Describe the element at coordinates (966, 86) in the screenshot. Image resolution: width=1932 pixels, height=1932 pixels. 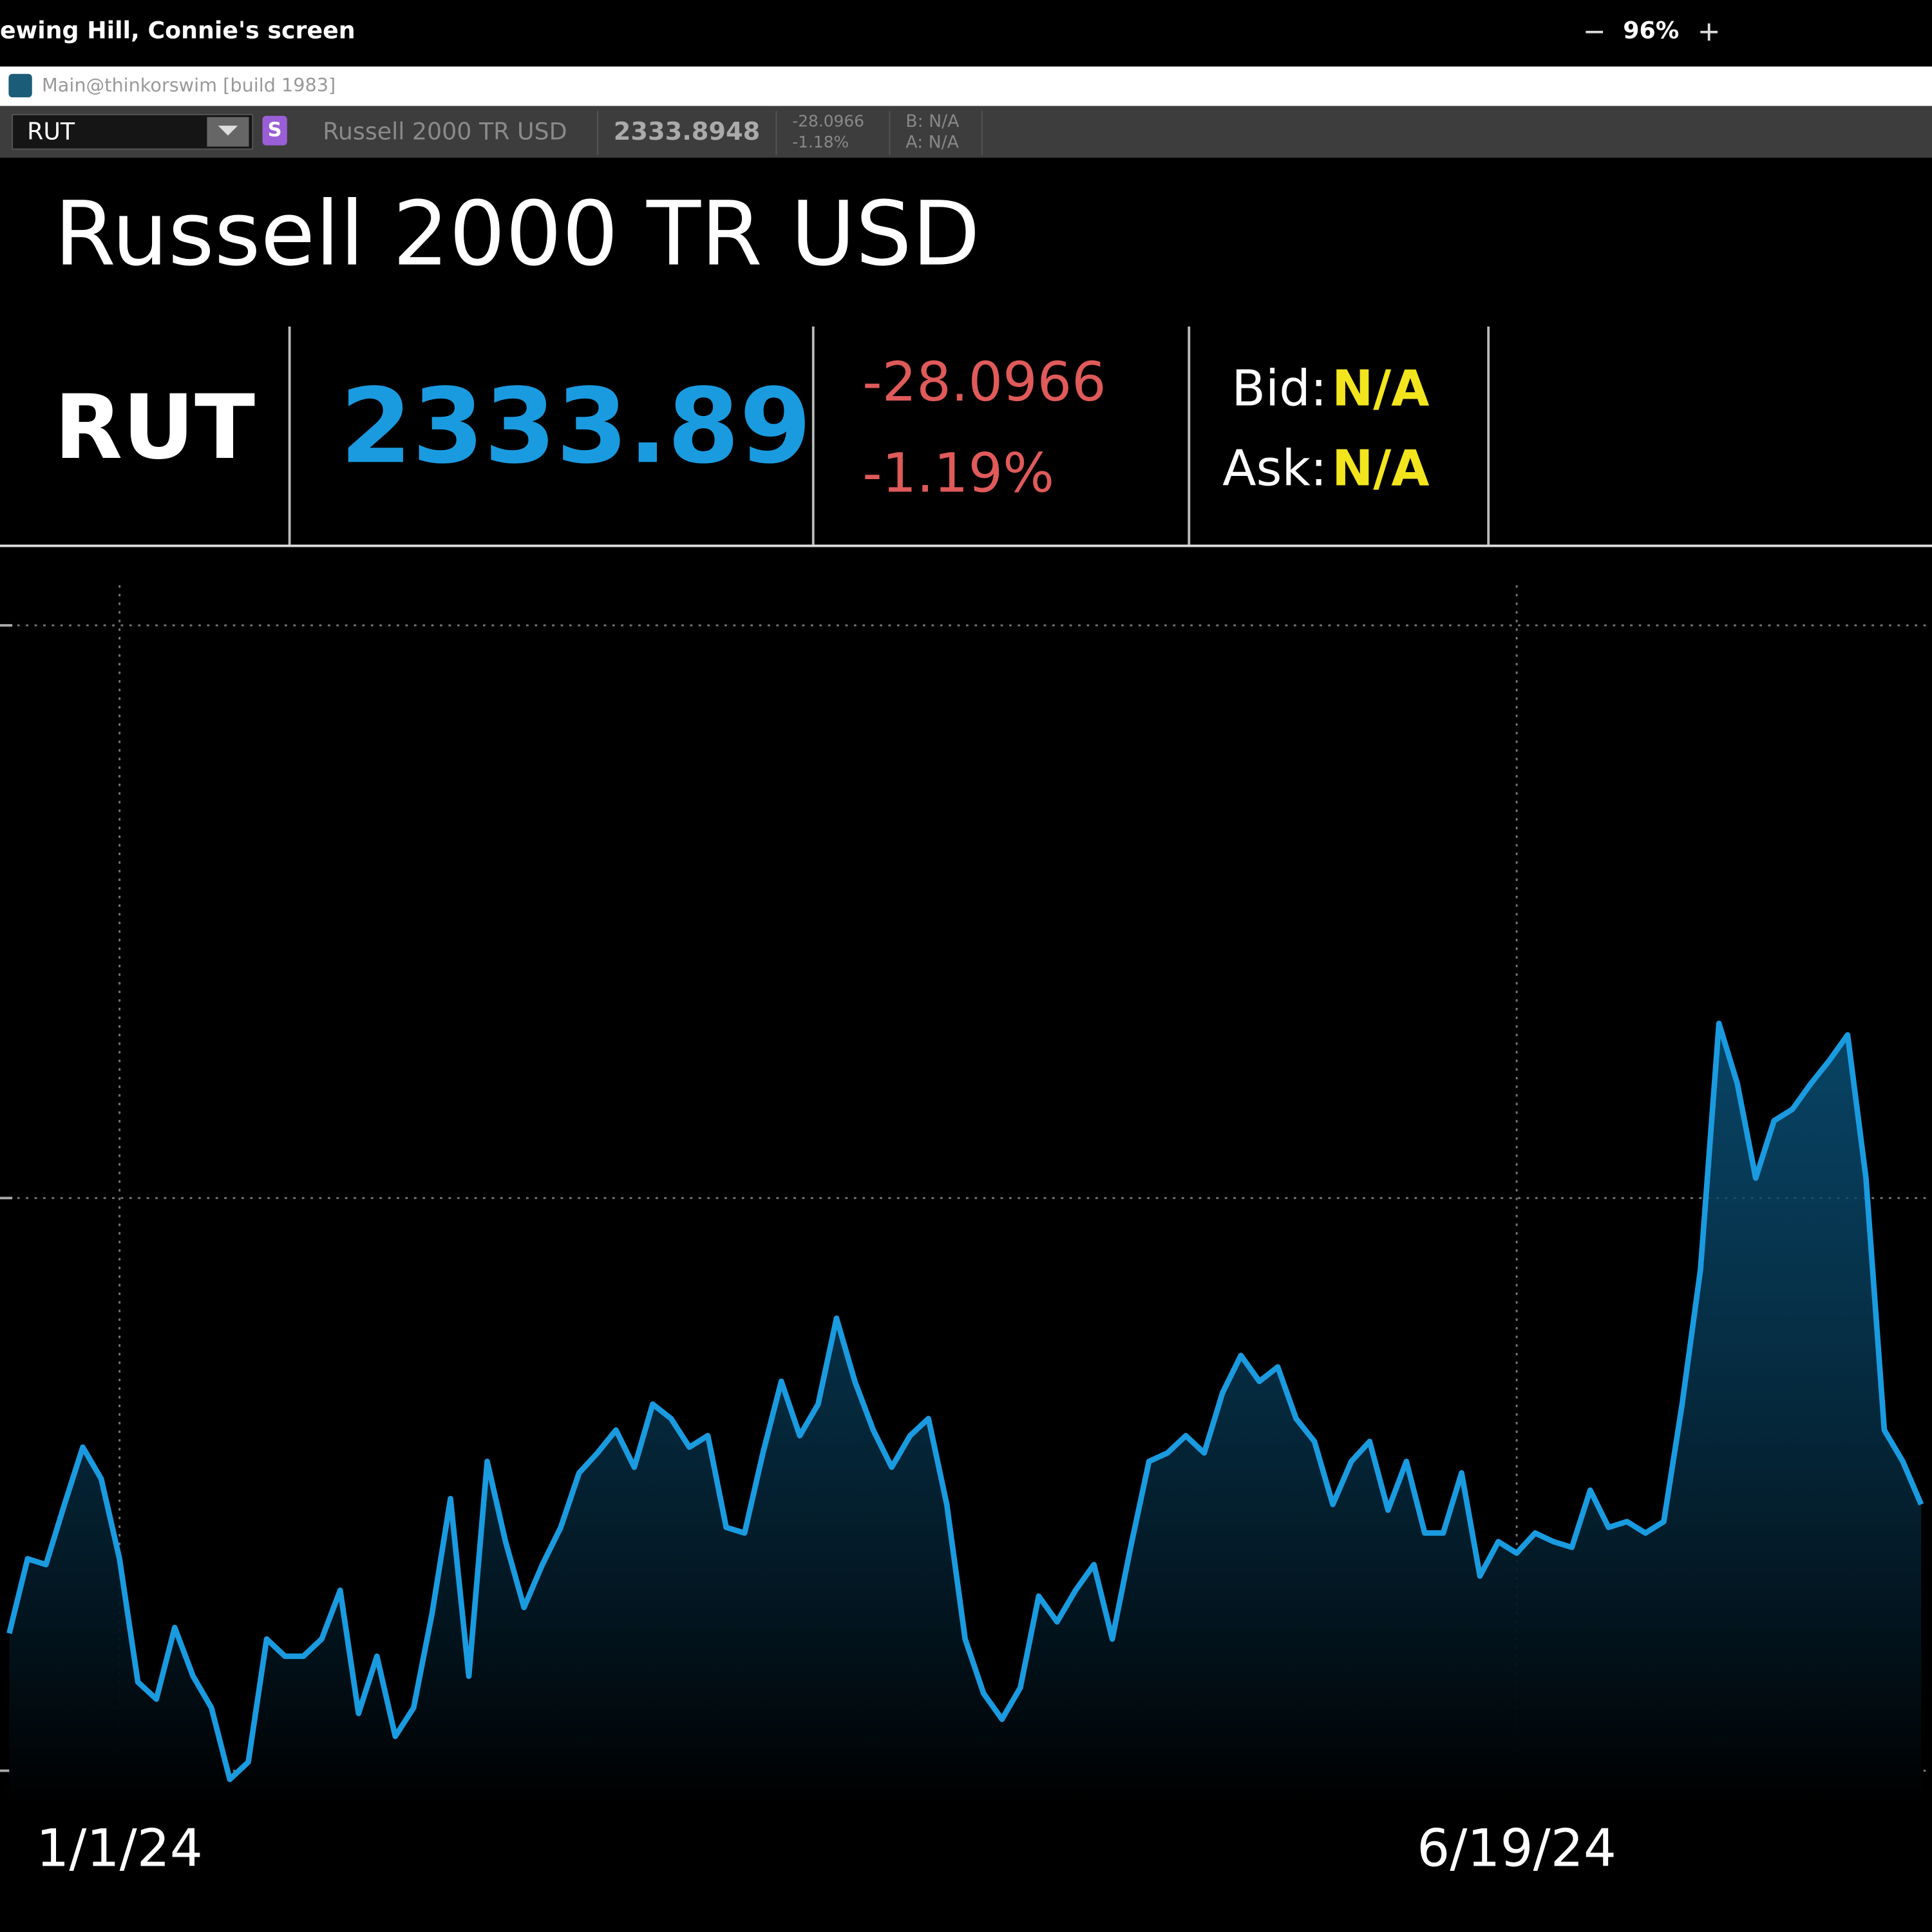
I see `title-bar` at that location.